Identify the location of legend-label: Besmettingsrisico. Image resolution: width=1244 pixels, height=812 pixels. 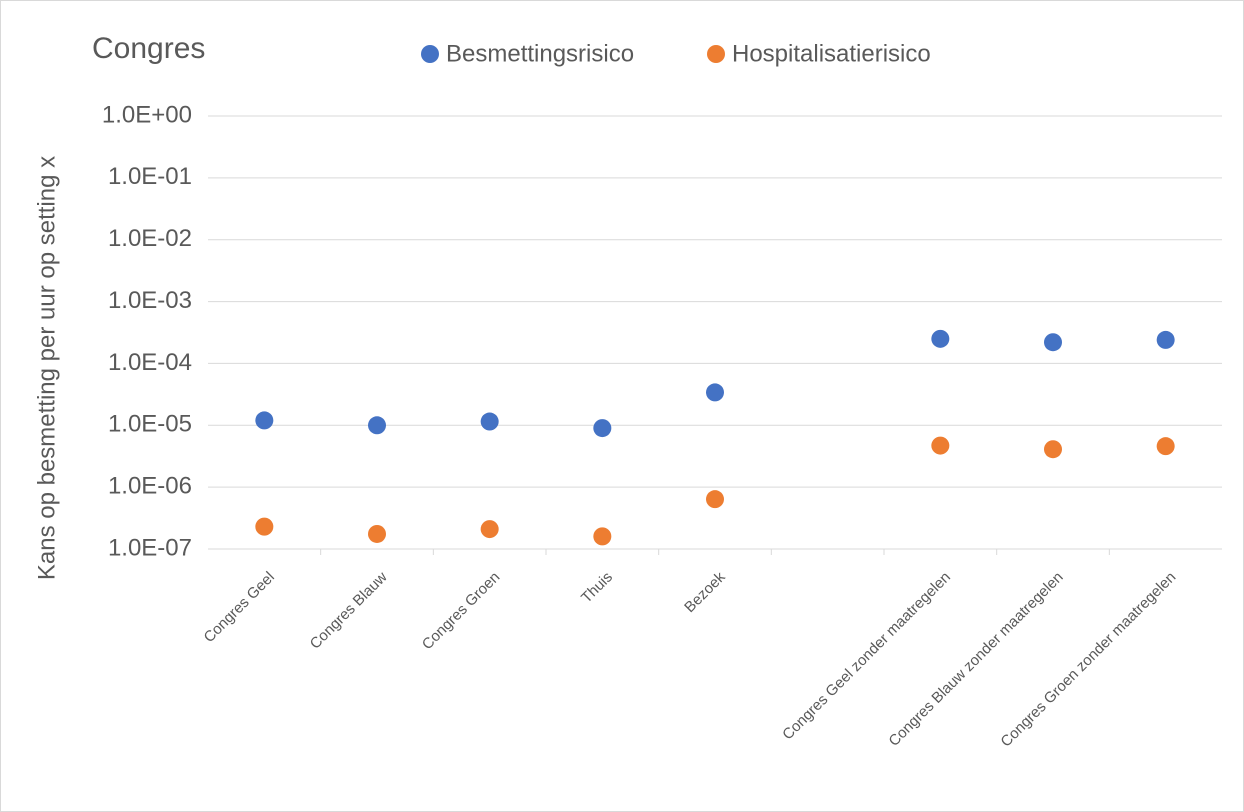
(540, 53).